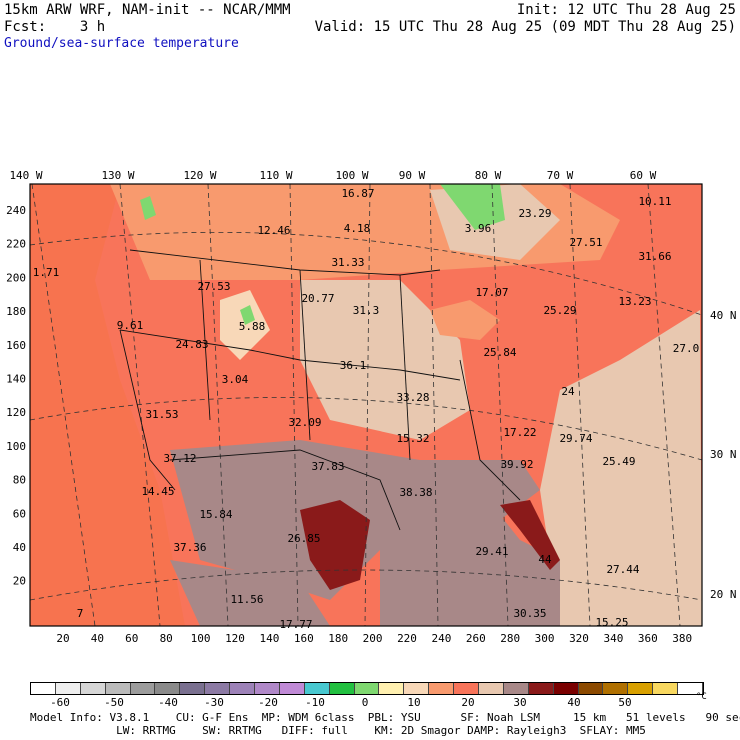 The width and height of the screenshot is (740, 740). I want to click on bottom-x-label: 60, so click(131, 638).